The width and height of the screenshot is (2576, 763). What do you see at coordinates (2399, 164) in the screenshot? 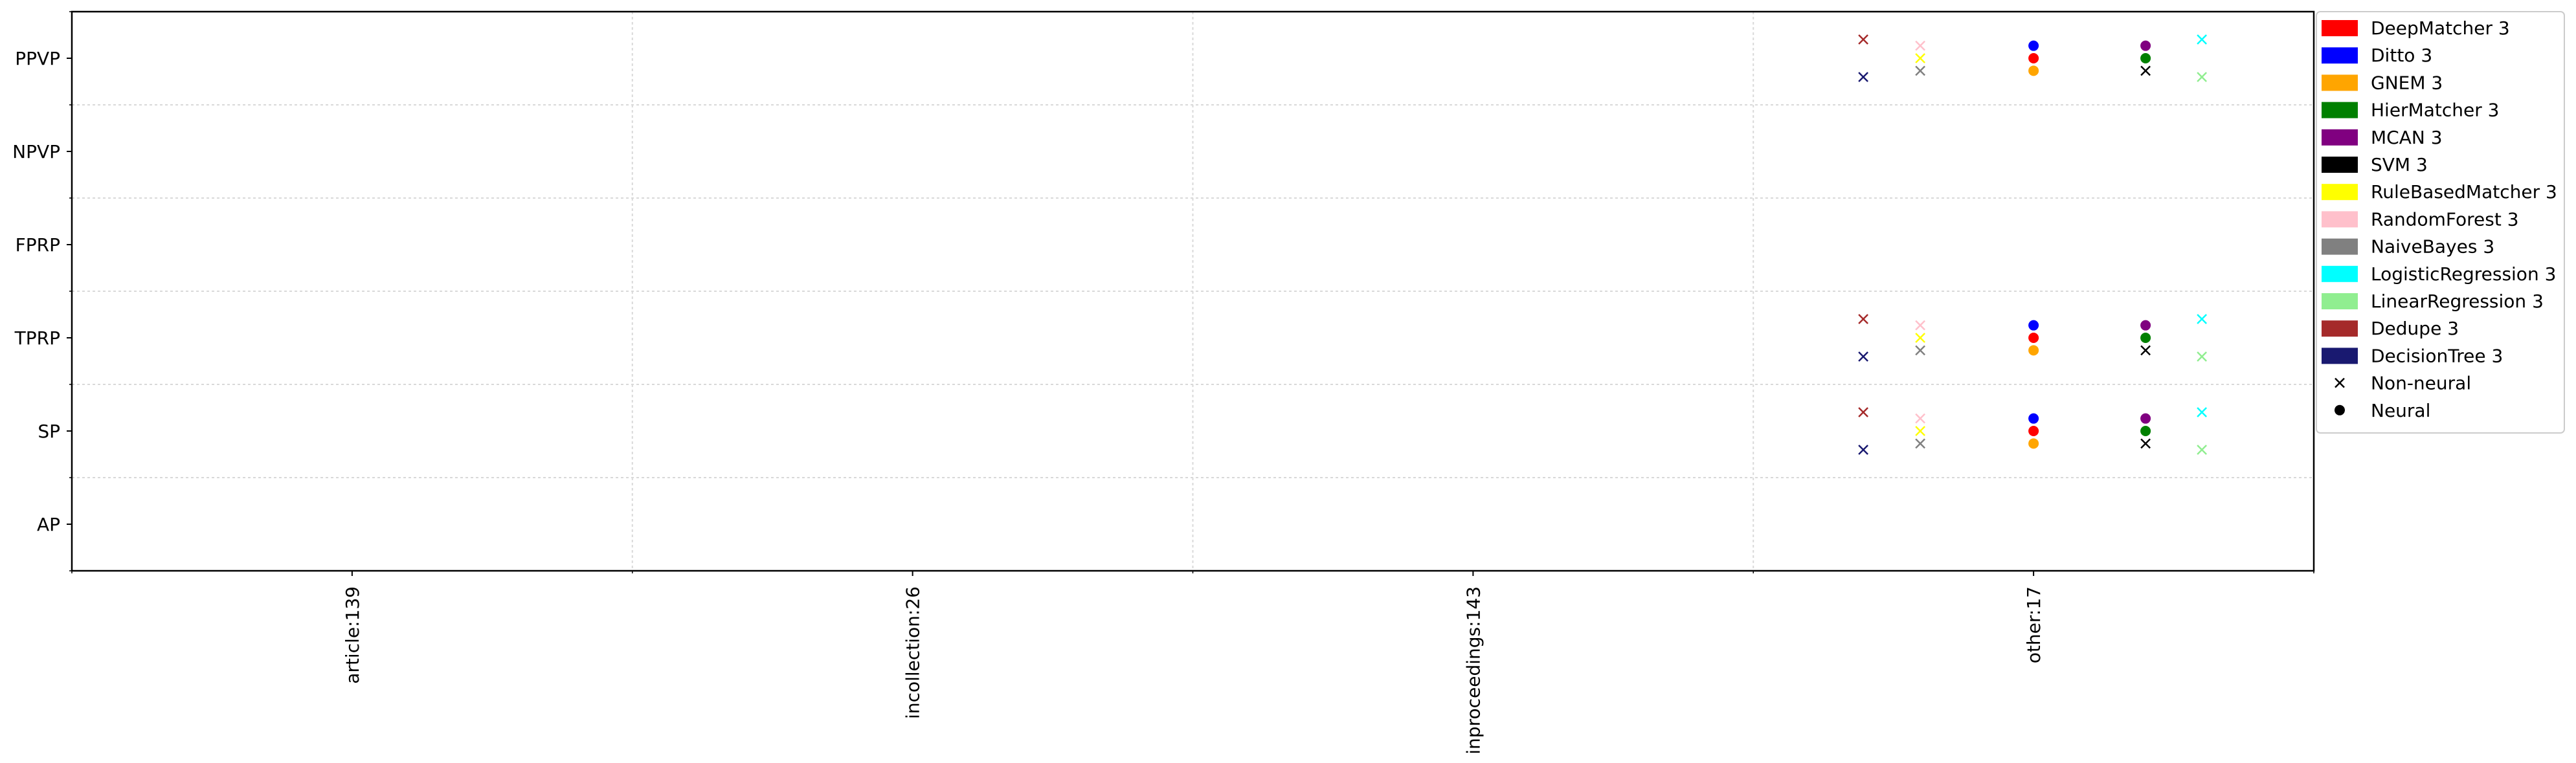
I see `legend-label-svm-3: SVM 3` at bounding box center [2399, 164].